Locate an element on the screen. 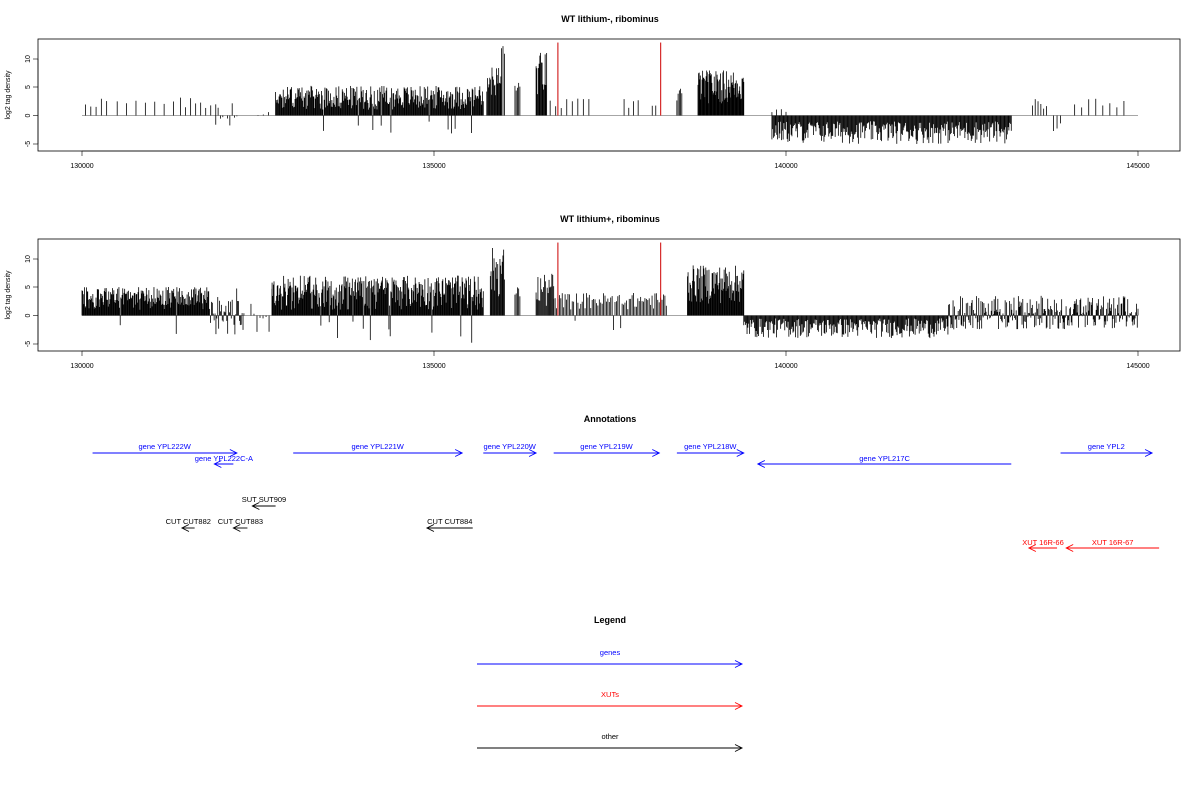 Image resolution: width=1200 pixels, height=800 pixels. legend-label: other is located at coordinates (610, 736).